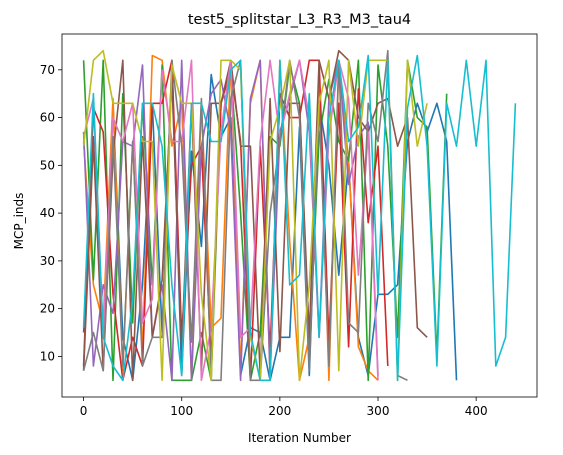  Describe the element at coordinates (47, 356) in the screenshot. I see `y-tick-label: 10` at that location.